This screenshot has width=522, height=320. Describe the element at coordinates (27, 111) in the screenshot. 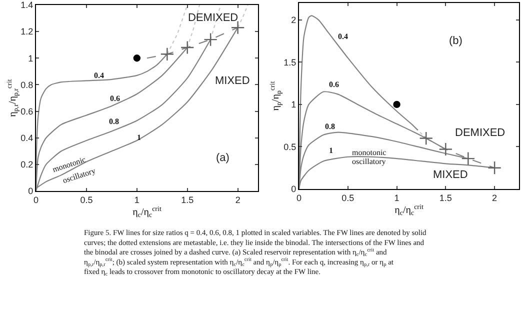

I see `y-tick-label: 0.6` at that location.